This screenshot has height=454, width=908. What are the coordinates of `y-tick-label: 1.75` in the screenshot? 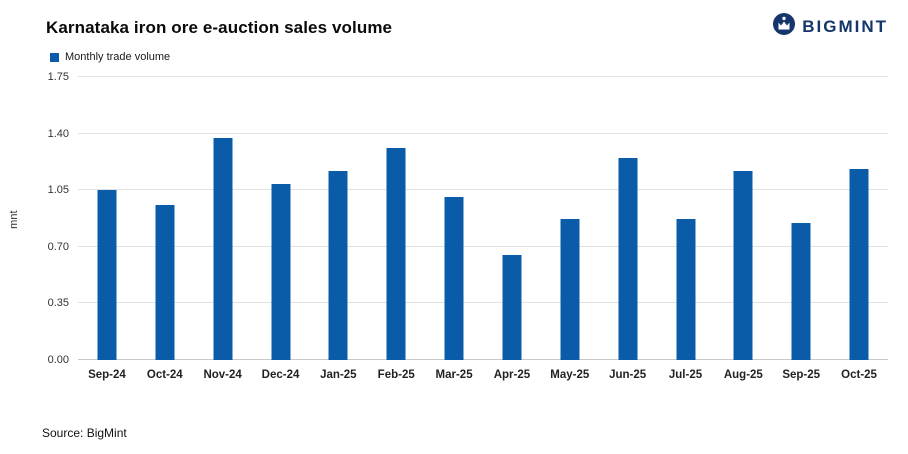 It's located at (58, 77).